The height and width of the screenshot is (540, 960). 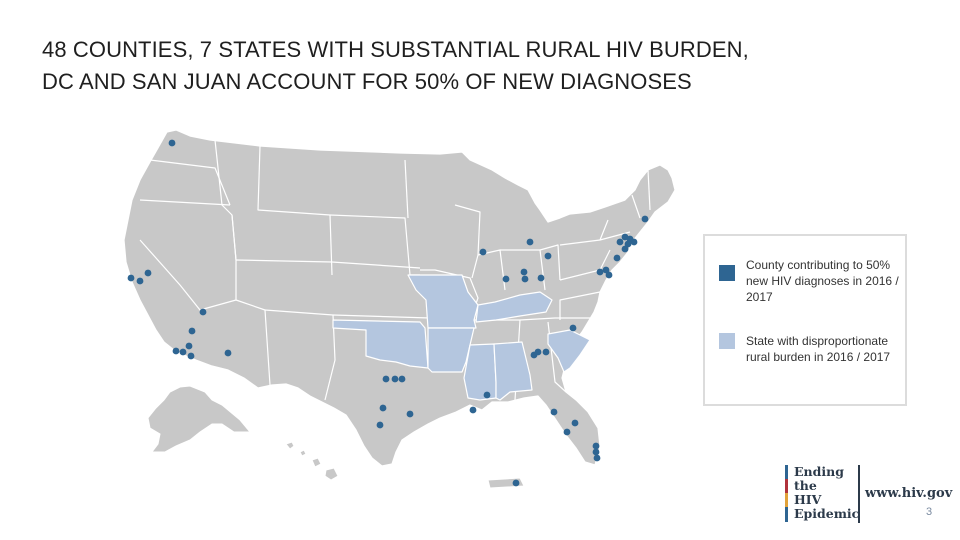 I want to click on state-alabama, so click(x=513, y=371).